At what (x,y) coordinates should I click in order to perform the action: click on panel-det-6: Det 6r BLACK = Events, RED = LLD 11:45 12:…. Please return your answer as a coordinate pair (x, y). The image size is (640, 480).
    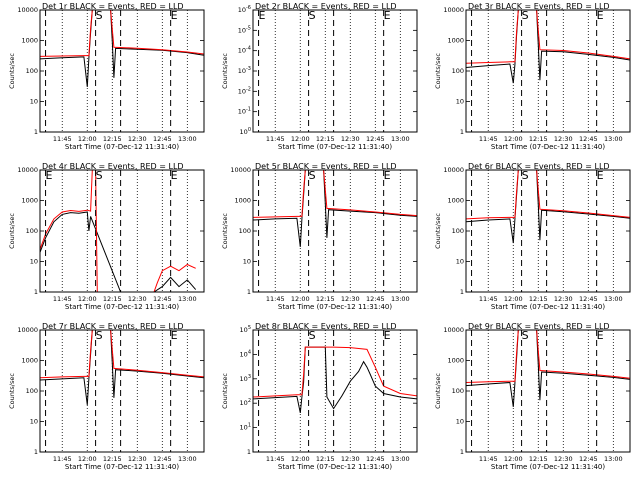
    Looking at the image, I should click on (532, 236).